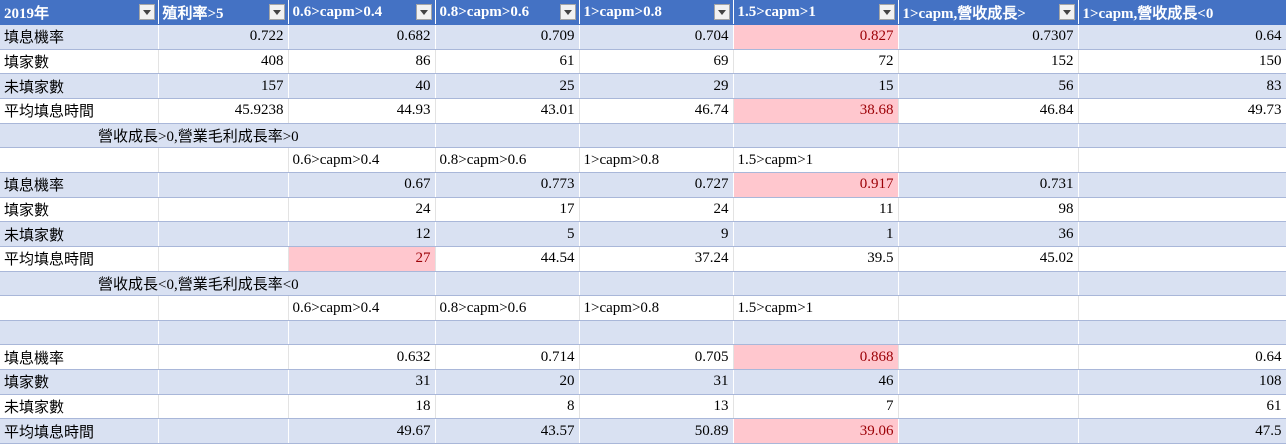 This screenshot has height=446, width=1286. Describe the element at coordinates (656, 185) in the screenshot. I see `cell: 0.727` at that location.